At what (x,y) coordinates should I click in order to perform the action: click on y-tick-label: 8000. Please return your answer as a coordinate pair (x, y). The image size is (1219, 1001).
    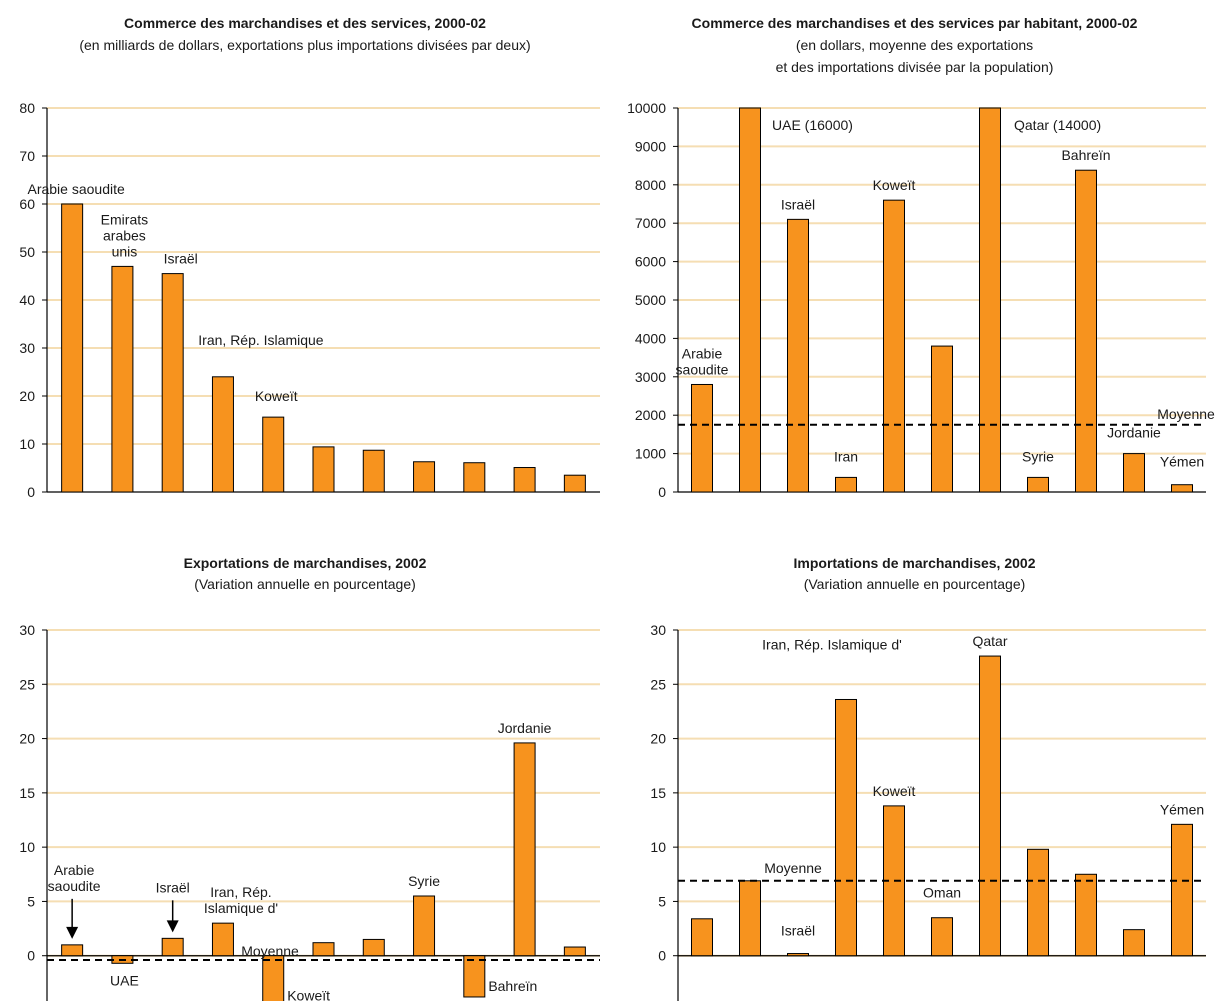
    Looking at the image, I should click on (650, 185).